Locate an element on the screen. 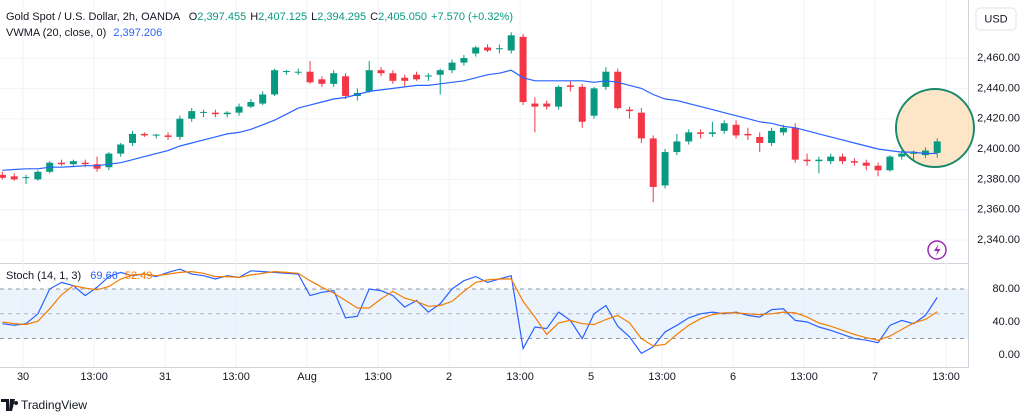 This screenshot has height=419, width=1024. currency: USD is located at coordinates (995, 19).